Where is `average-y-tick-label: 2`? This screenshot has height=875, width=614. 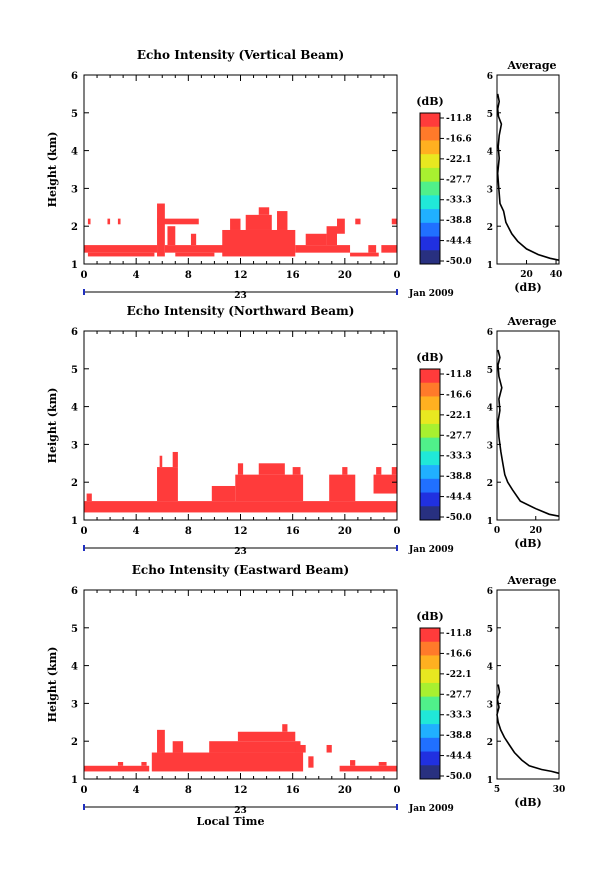 average-y-tick-label: 2 is located at coordinates (490, 484).